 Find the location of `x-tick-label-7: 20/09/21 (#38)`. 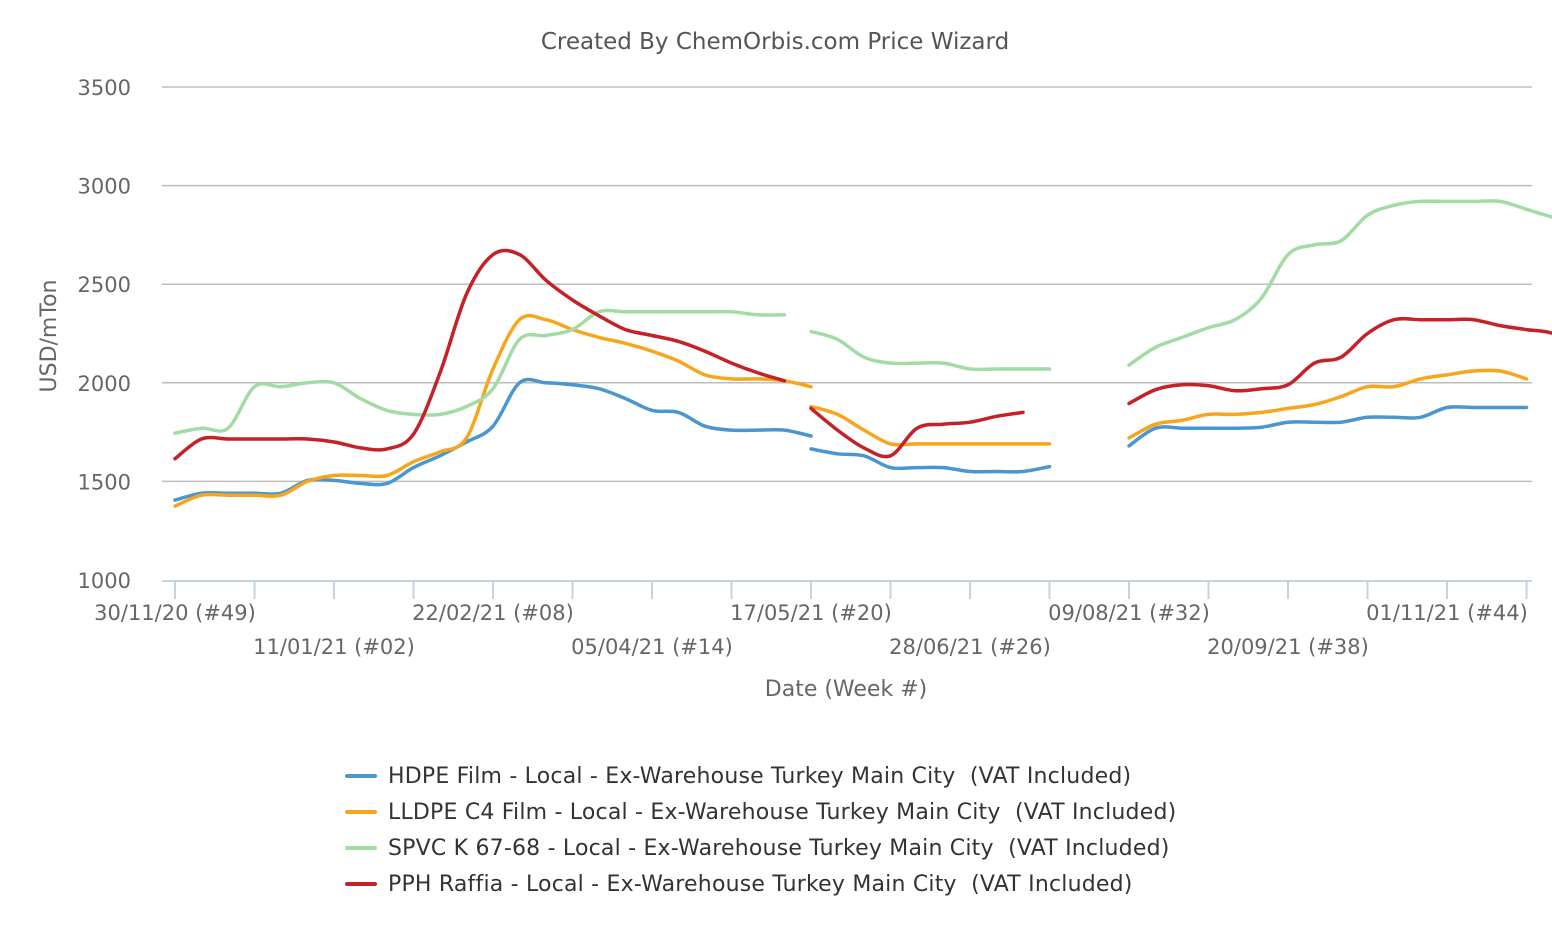

x-tick-label-7: 20/09/21 (#38) is located at coordinates (1288, 647).